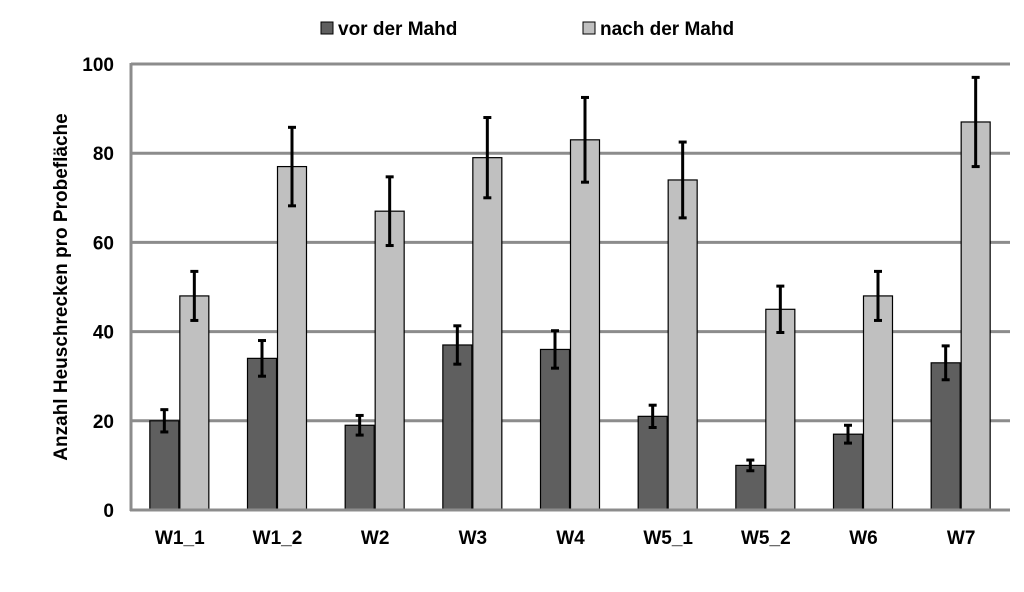 The image size is (1024, 592). I want to click on x-tick-label: W7, so click(961, 538).